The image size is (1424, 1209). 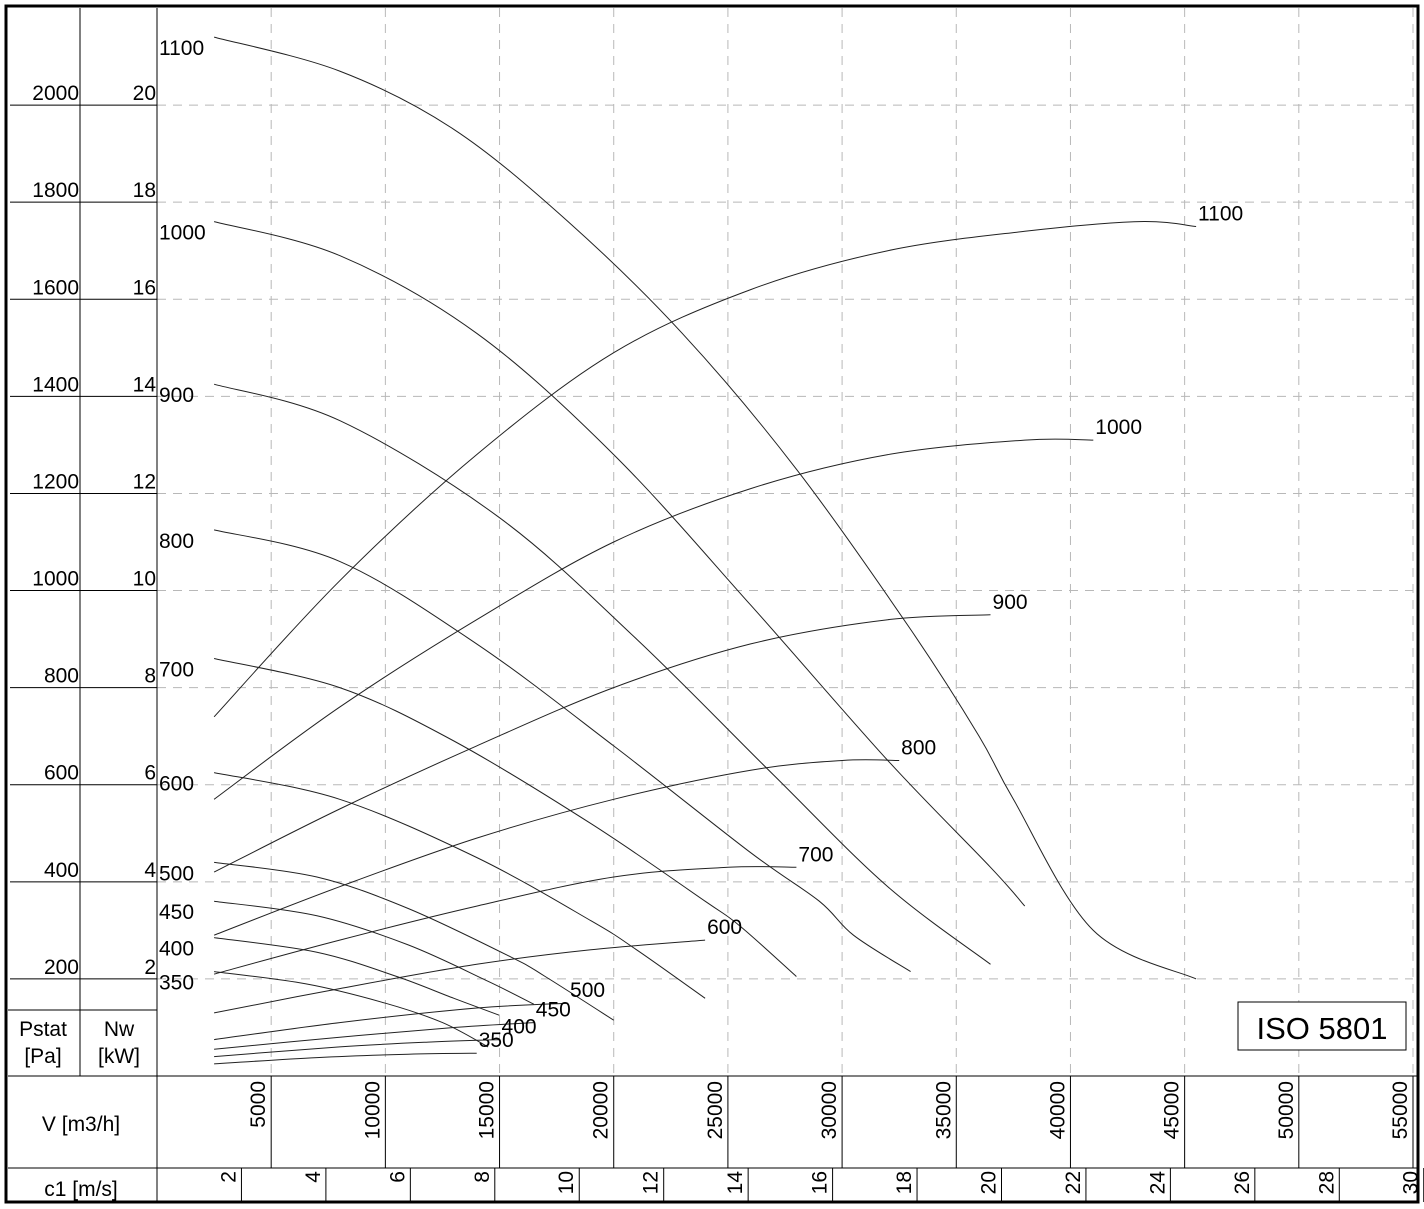 What do you see at coordinates (820, 1182) in the screenshot?
I see `c1-tick-label: 16` at bounding box center [820, 1182].